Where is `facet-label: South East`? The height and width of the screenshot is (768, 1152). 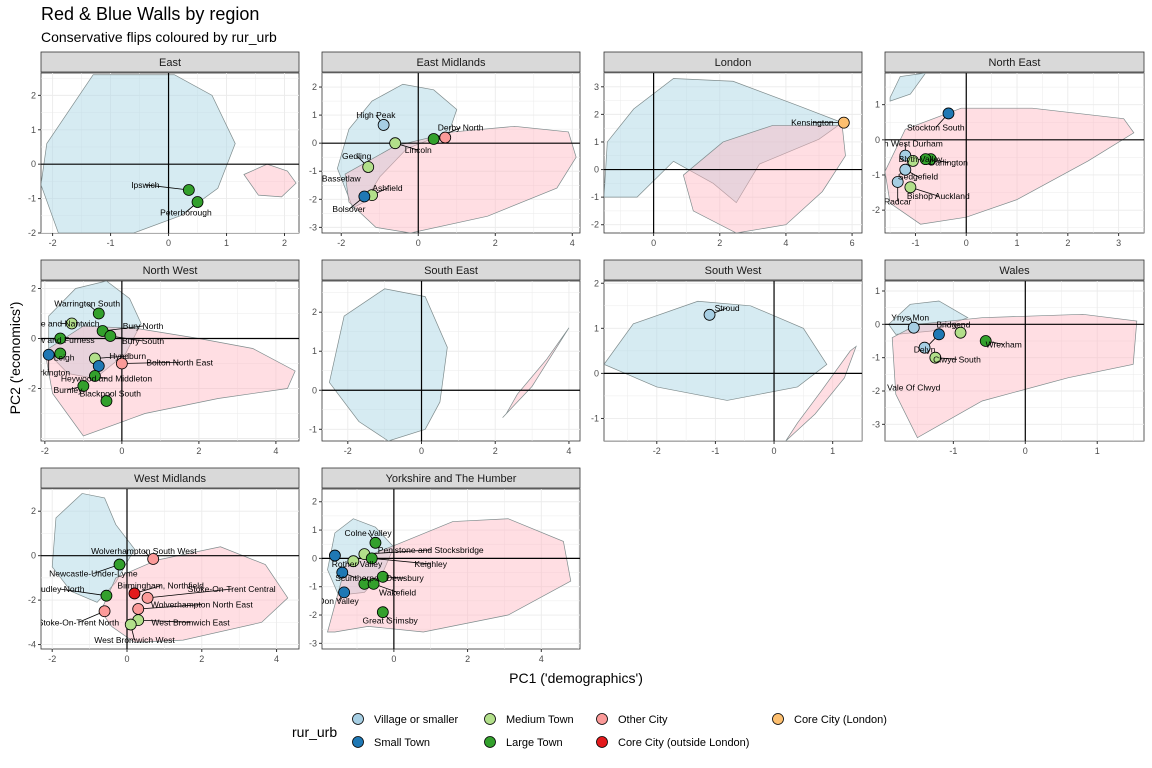
facet-label: South East is located at coordinates (451, 271).